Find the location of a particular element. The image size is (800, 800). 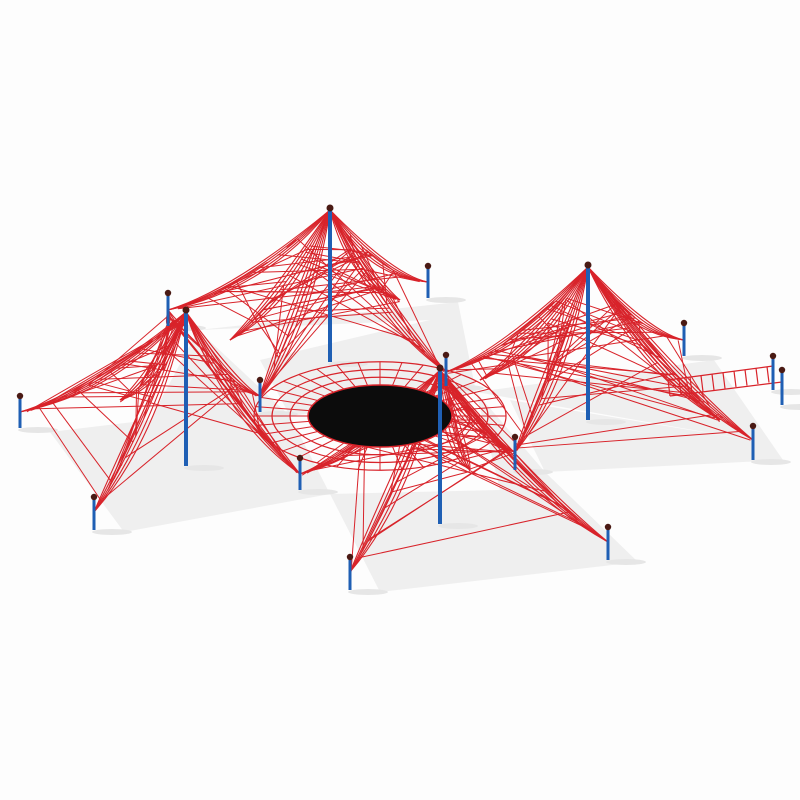

net-shadow is located at coordinates (629, 416).